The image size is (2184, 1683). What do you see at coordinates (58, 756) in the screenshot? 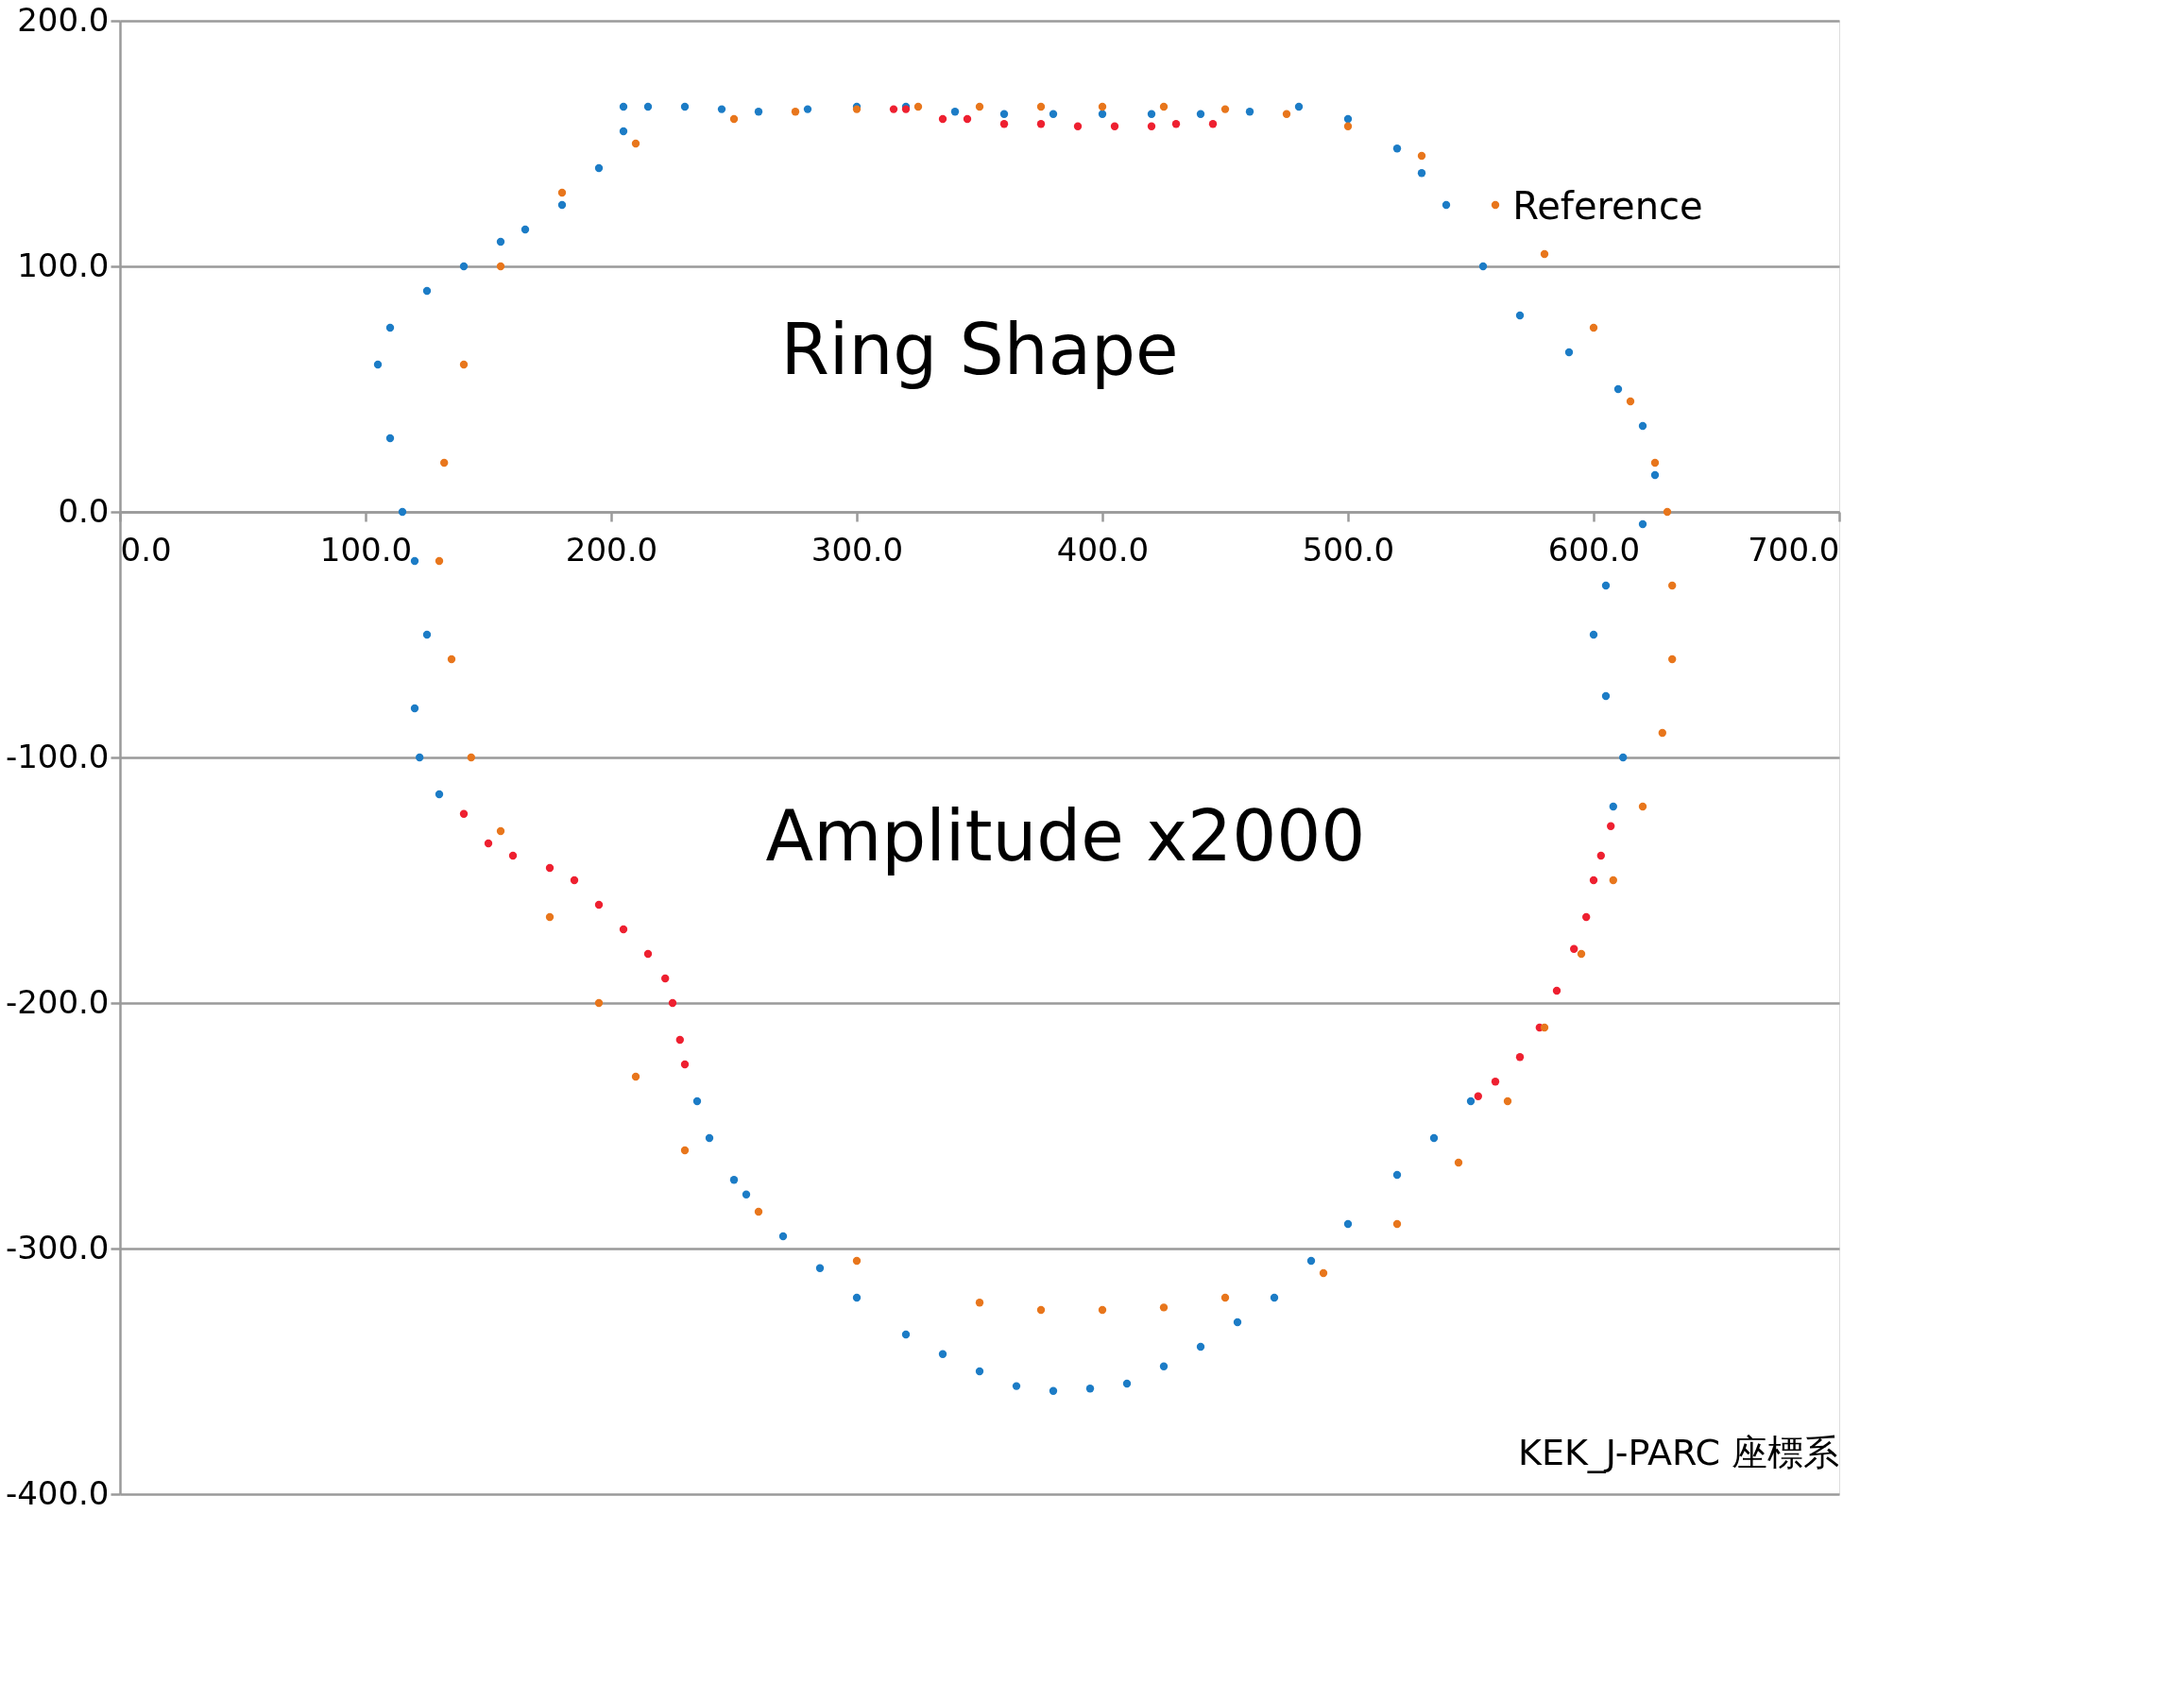
I see `y-tick-label: -100.0` at bounding box center [58, 756].